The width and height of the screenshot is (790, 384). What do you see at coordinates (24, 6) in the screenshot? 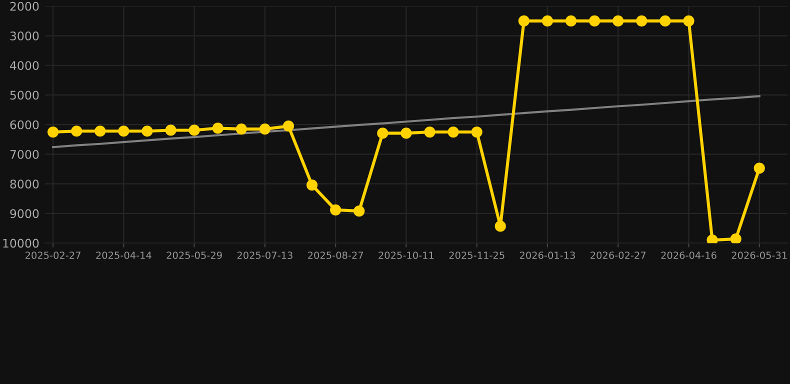
I see `y-tick-label: 2000` at bounding box center [24, 6].